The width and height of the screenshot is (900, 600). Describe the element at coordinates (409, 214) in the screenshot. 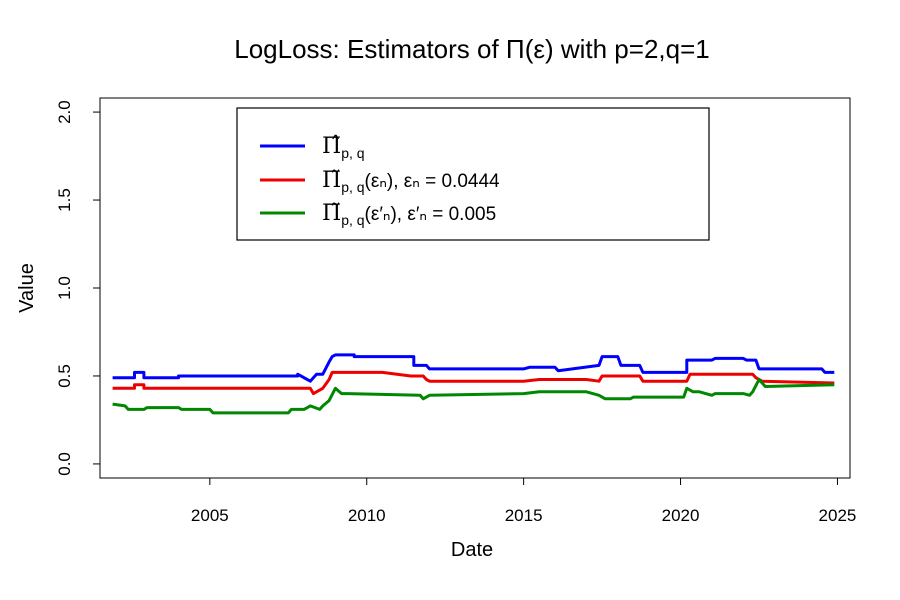

I see `legend-label-3: Π̃p, q(ε′ₙ), ε′ₙ = 0.005` at that location.